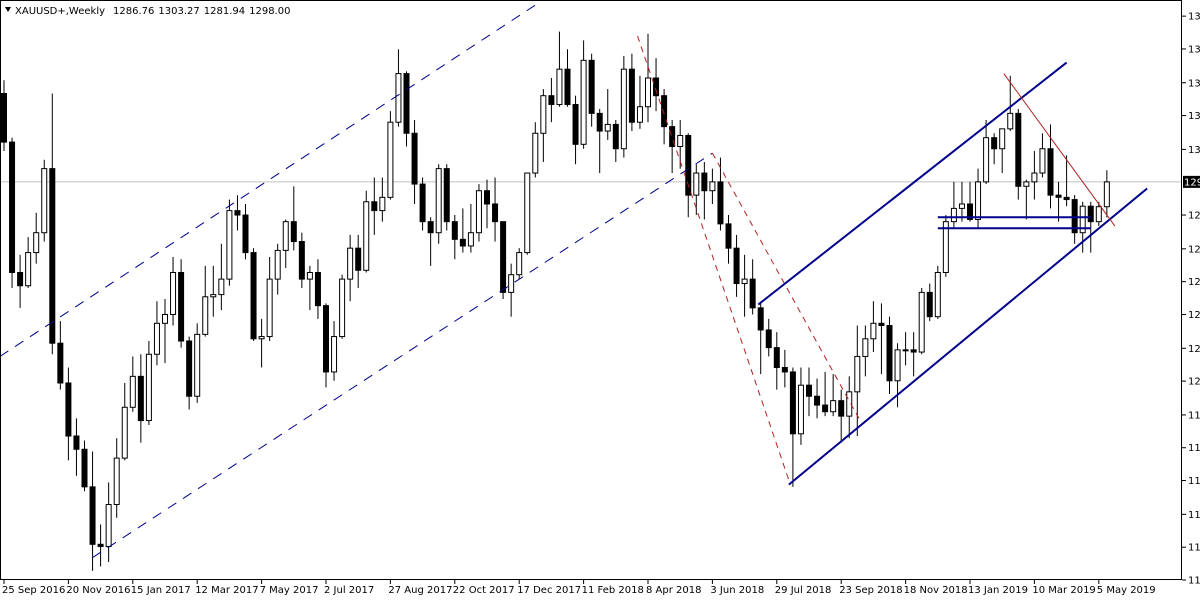 Image resolution: width=1200 pixels, height=604 pixels. Describe the element at coordinates (1194, 349) in the screenshot. I see `y-tick-label: 1222.70` at that location.